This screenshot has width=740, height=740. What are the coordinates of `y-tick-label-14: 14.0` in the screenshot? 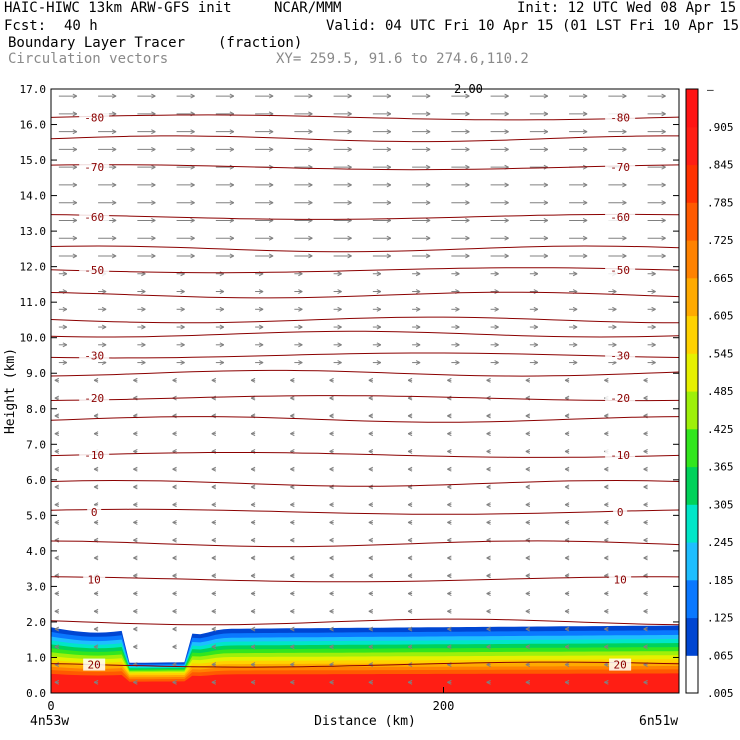 It's located at (33, 196).